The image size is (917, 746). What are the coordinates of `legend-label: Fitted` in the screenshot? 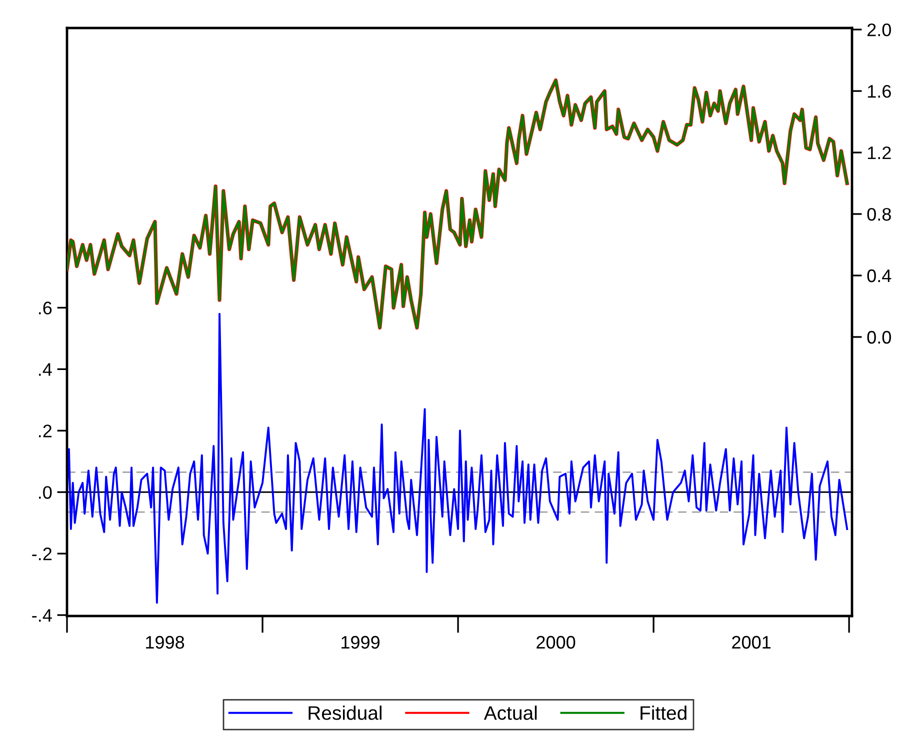 It's located at (663, 713).